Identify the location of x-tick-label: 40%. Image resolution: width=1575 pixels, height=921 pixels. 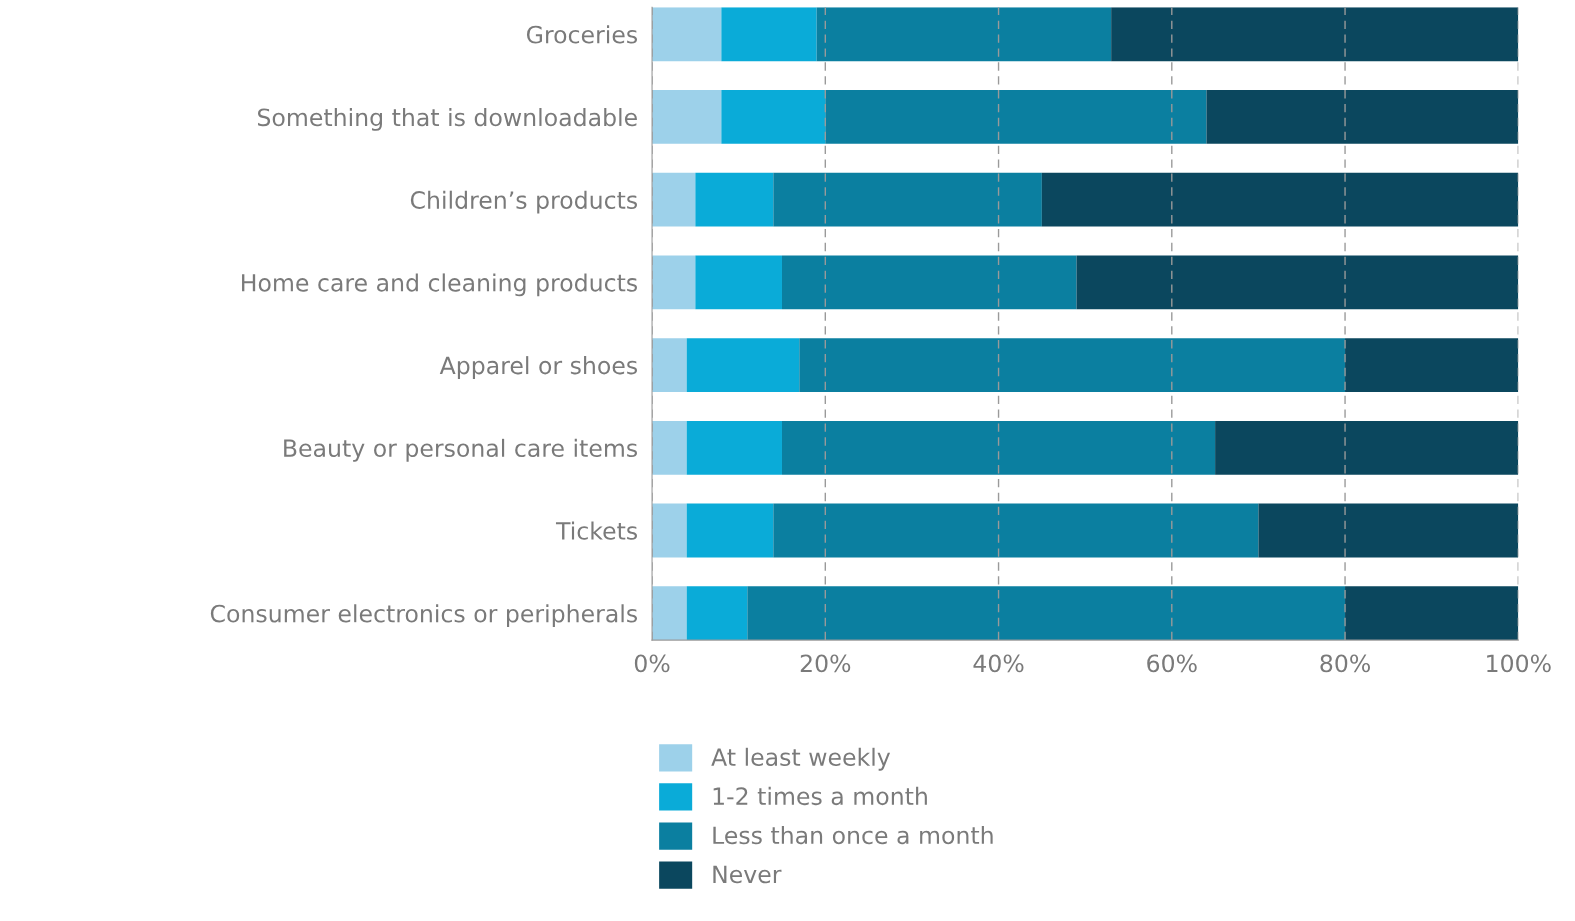
(998, 663).